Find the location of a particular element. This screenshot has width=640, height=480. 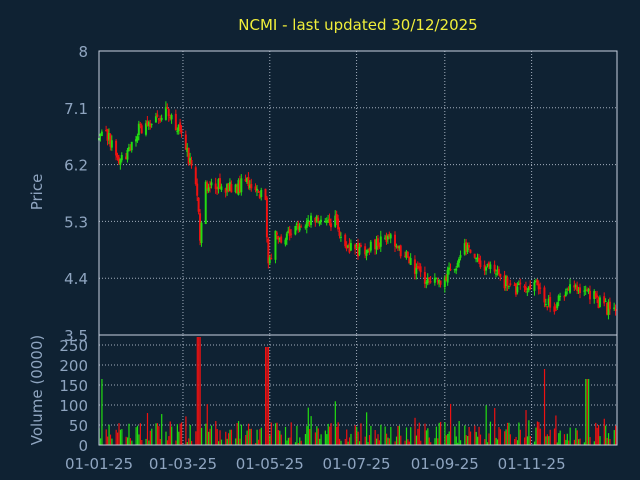

volume-tick-label: 100 is located at coordinates (73, 406).